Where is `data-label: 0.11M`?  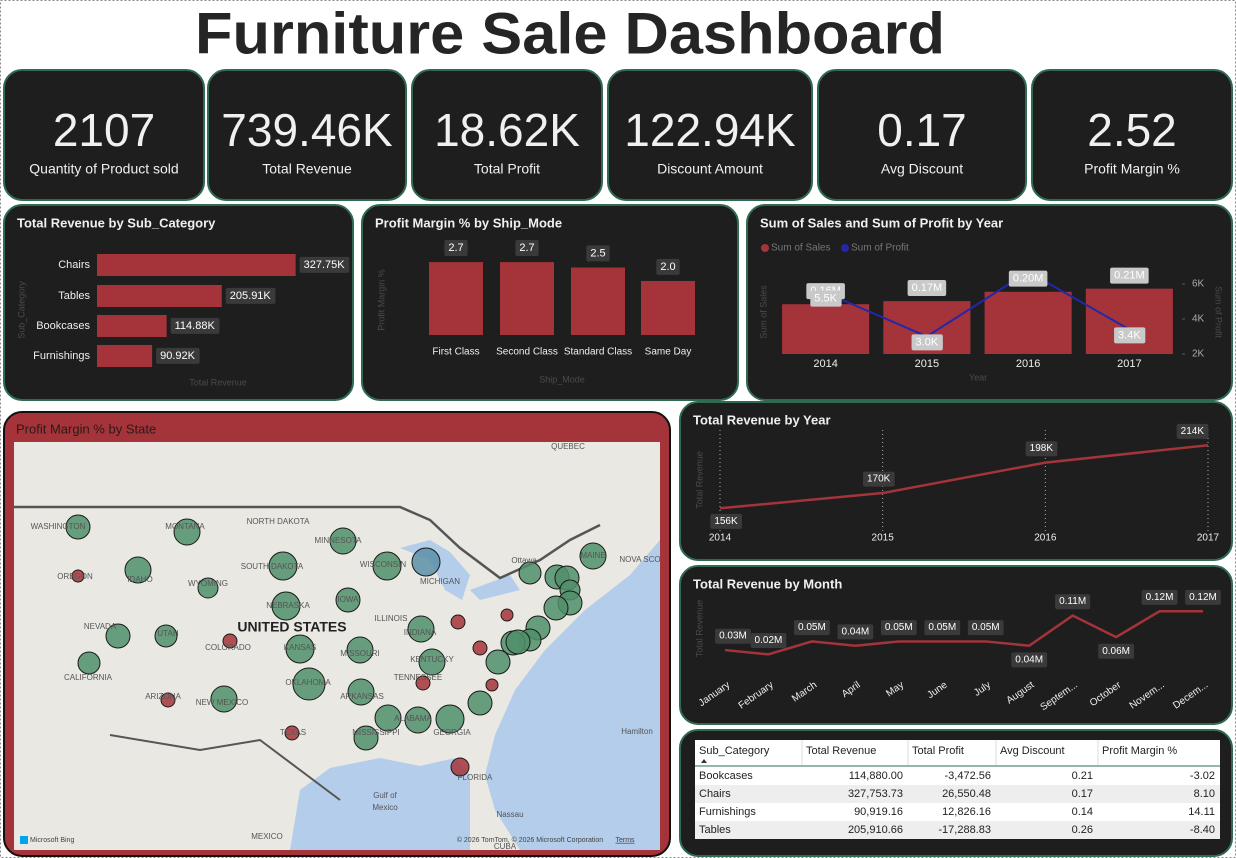 data-label: 0.11M is located at coordinates (1072, 601).